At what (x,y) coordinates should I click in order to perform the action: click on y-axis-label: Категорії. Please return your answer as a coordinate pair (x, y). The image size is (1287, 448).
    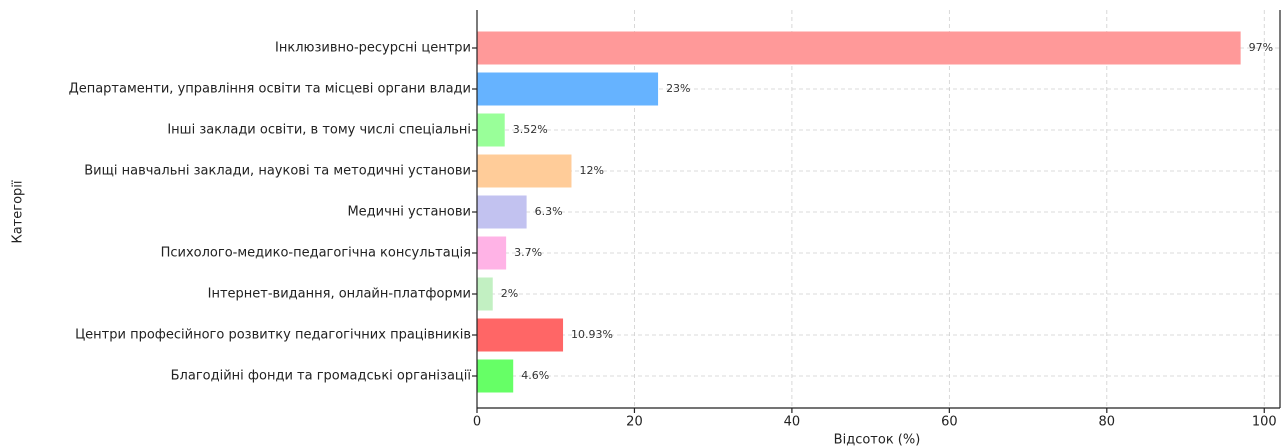
    Looking at the image, I should click on (18, 211).